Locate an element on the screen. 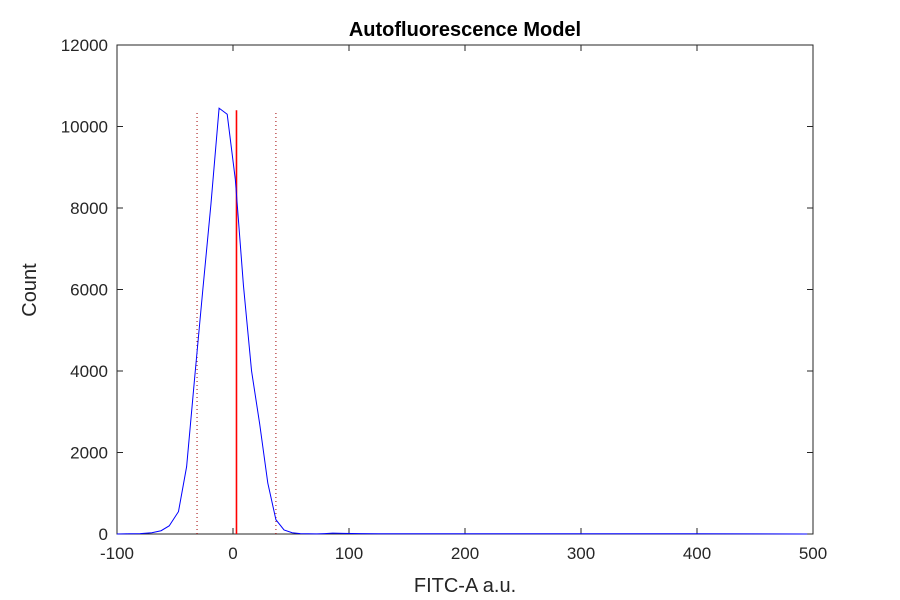 This screenshot has width=900, height=600. y-tick-label: 12000 is located at coordinates (84, 45).